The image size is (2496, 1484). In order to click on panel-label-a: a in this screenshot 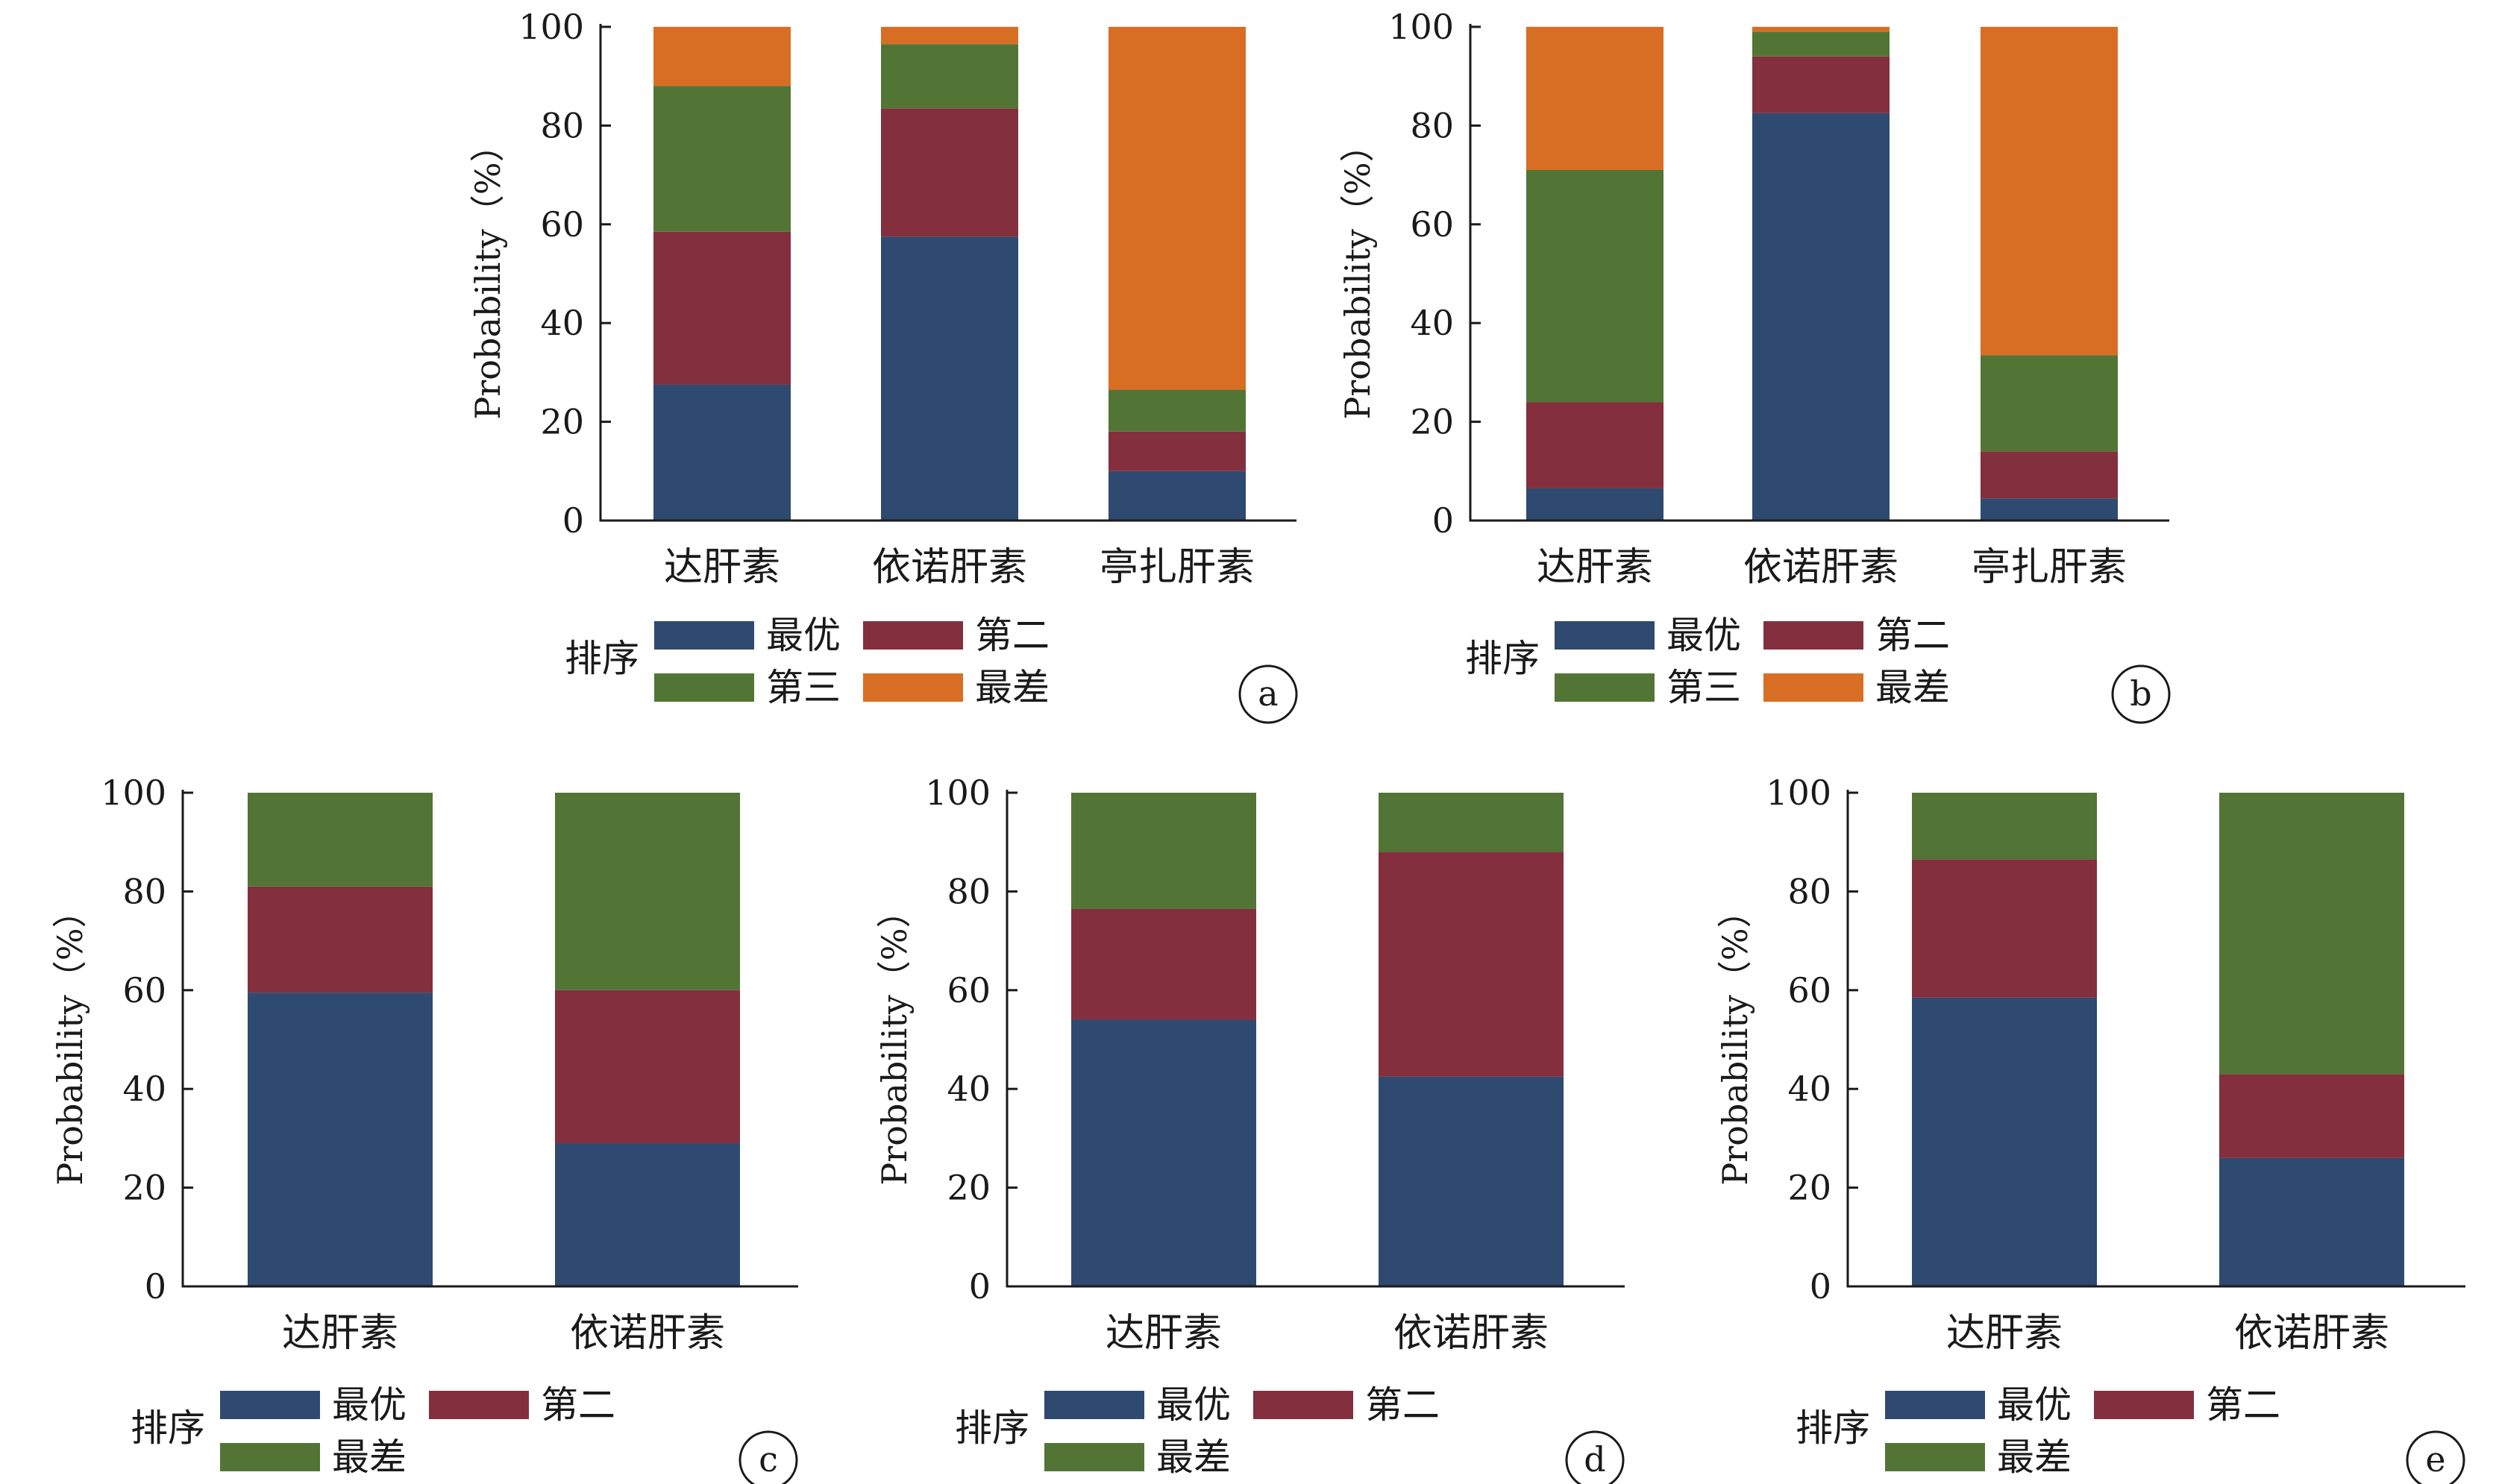, I will do `click(1268, 693)`.